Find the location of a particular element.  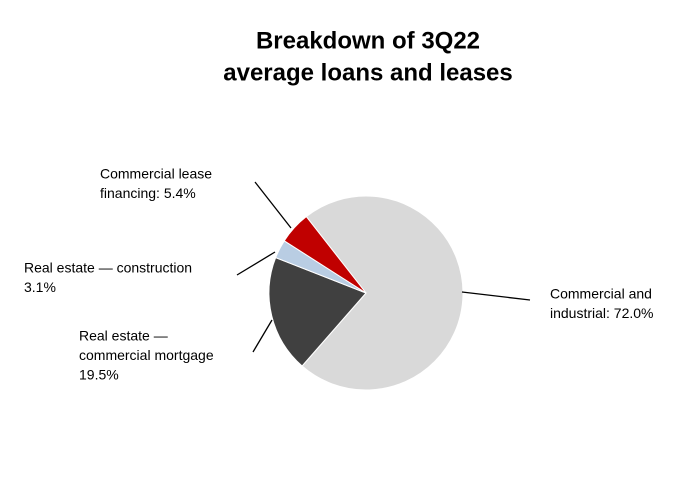

chart-title: average loans and leases is located at coordinates (368, 72).